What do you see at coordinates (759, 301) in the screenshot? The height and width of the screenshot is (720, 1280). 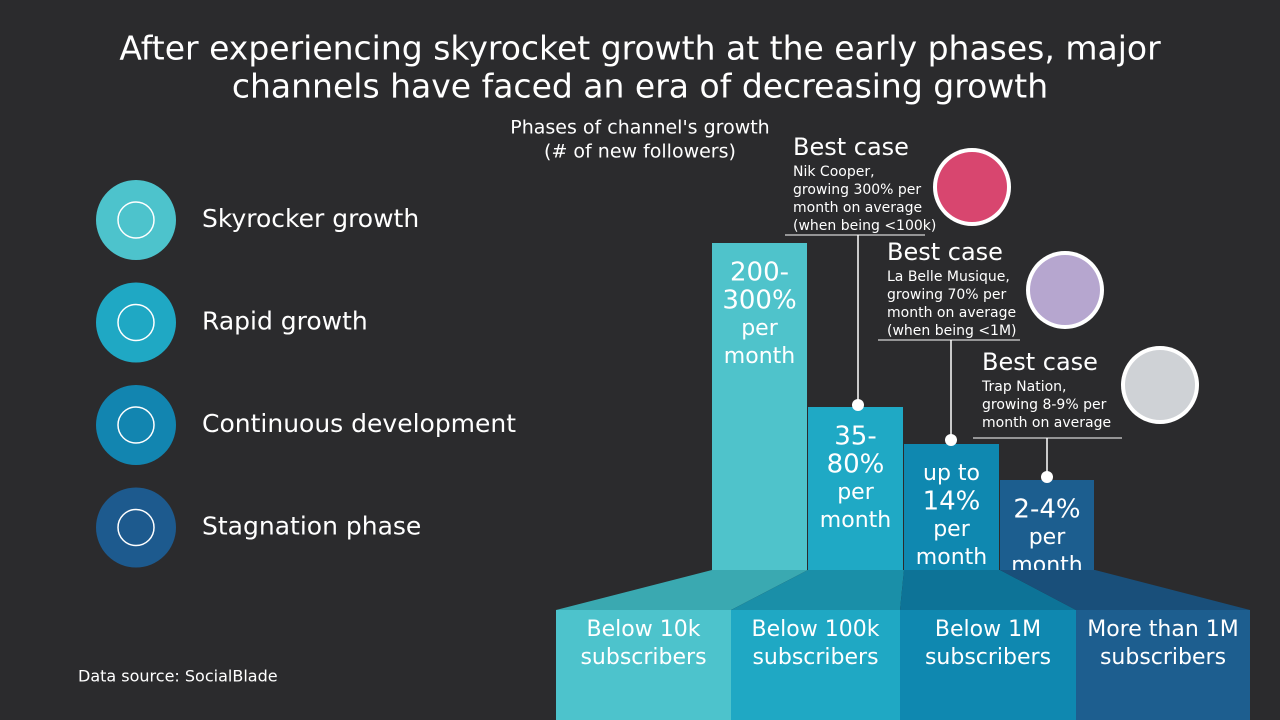 I see `bar-label: 300%` at bounding box center [759, 301].